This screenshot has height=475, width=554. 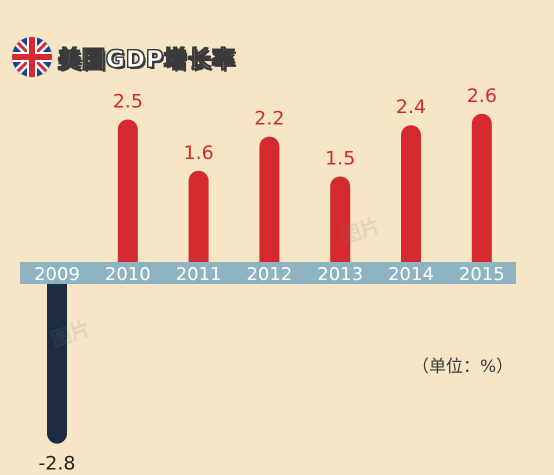 I want to click on data-label: 2.6, so click(x=482, y=96).